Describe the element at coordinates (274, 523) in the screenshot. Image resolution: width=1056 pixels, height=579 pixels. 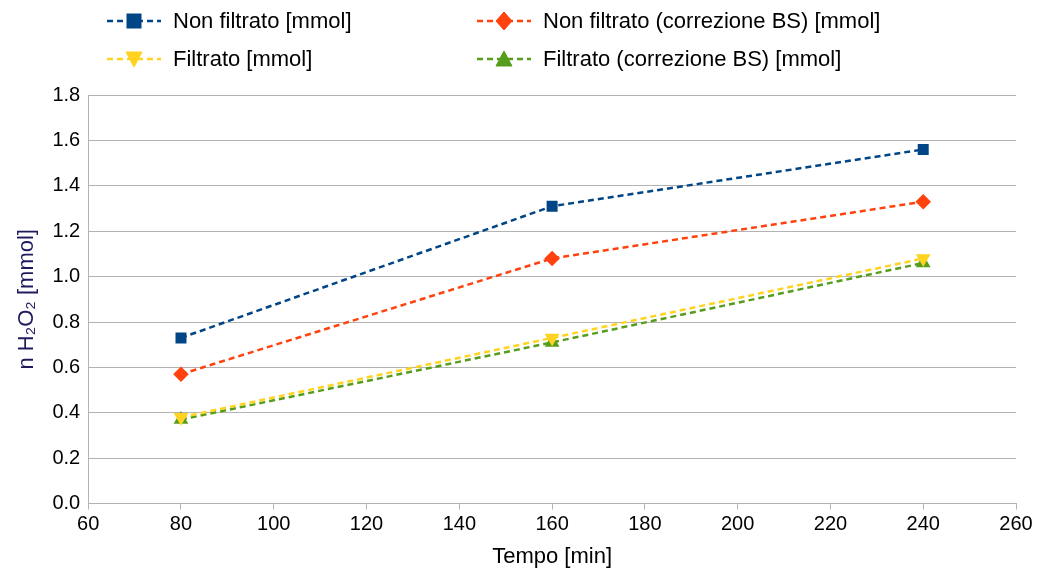
I see `x-tick-label: 100` at that location.